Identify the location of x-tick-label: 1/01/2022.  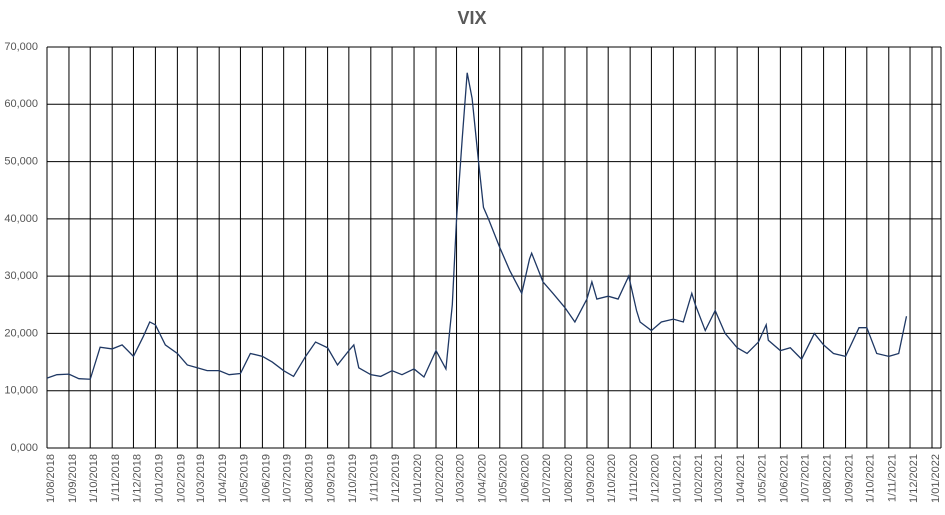
(936, 478).